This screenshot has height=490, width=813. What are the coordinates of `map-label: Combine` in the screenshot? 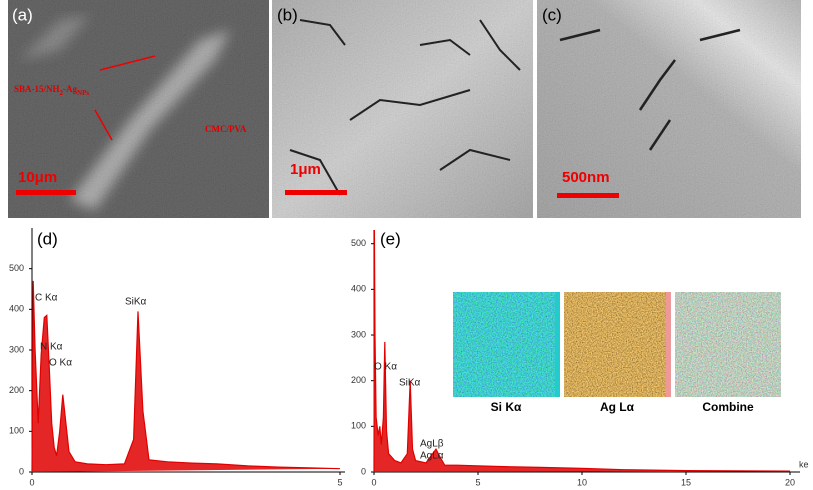 It's located at (728, 407).